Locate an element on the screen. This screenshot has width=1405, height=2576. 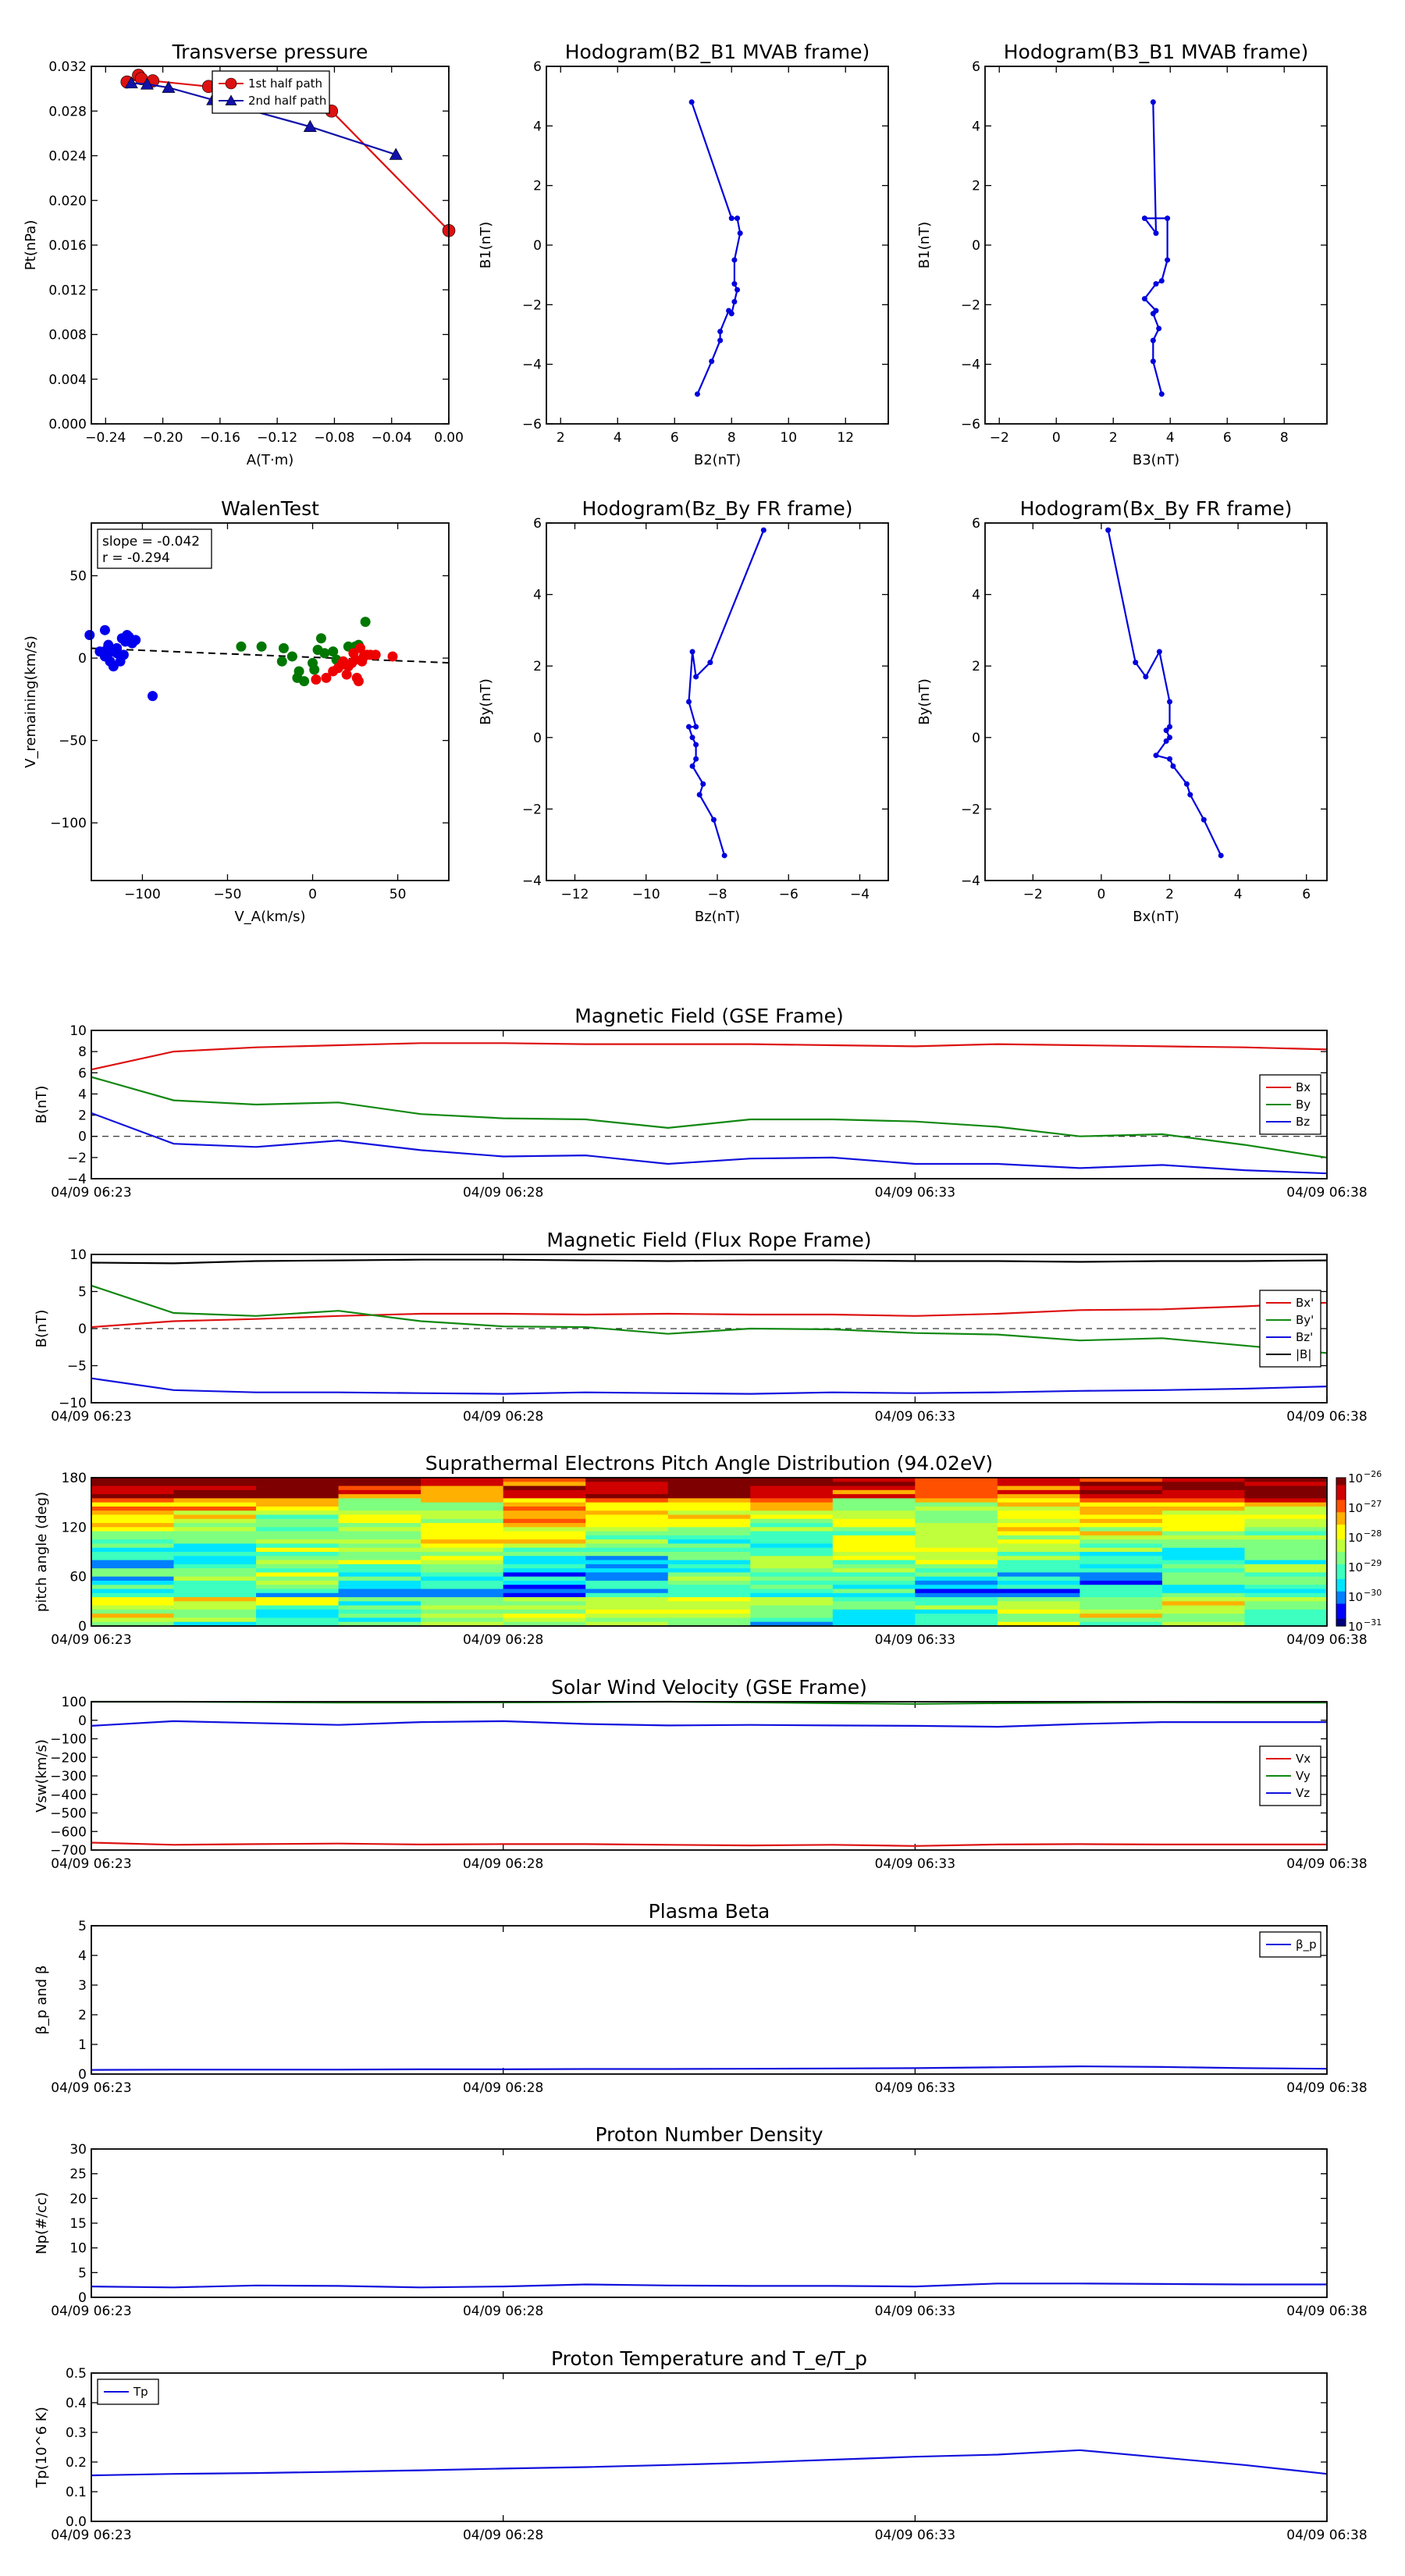
y-tick-label: −10 is located at coordinates (73, 1403).